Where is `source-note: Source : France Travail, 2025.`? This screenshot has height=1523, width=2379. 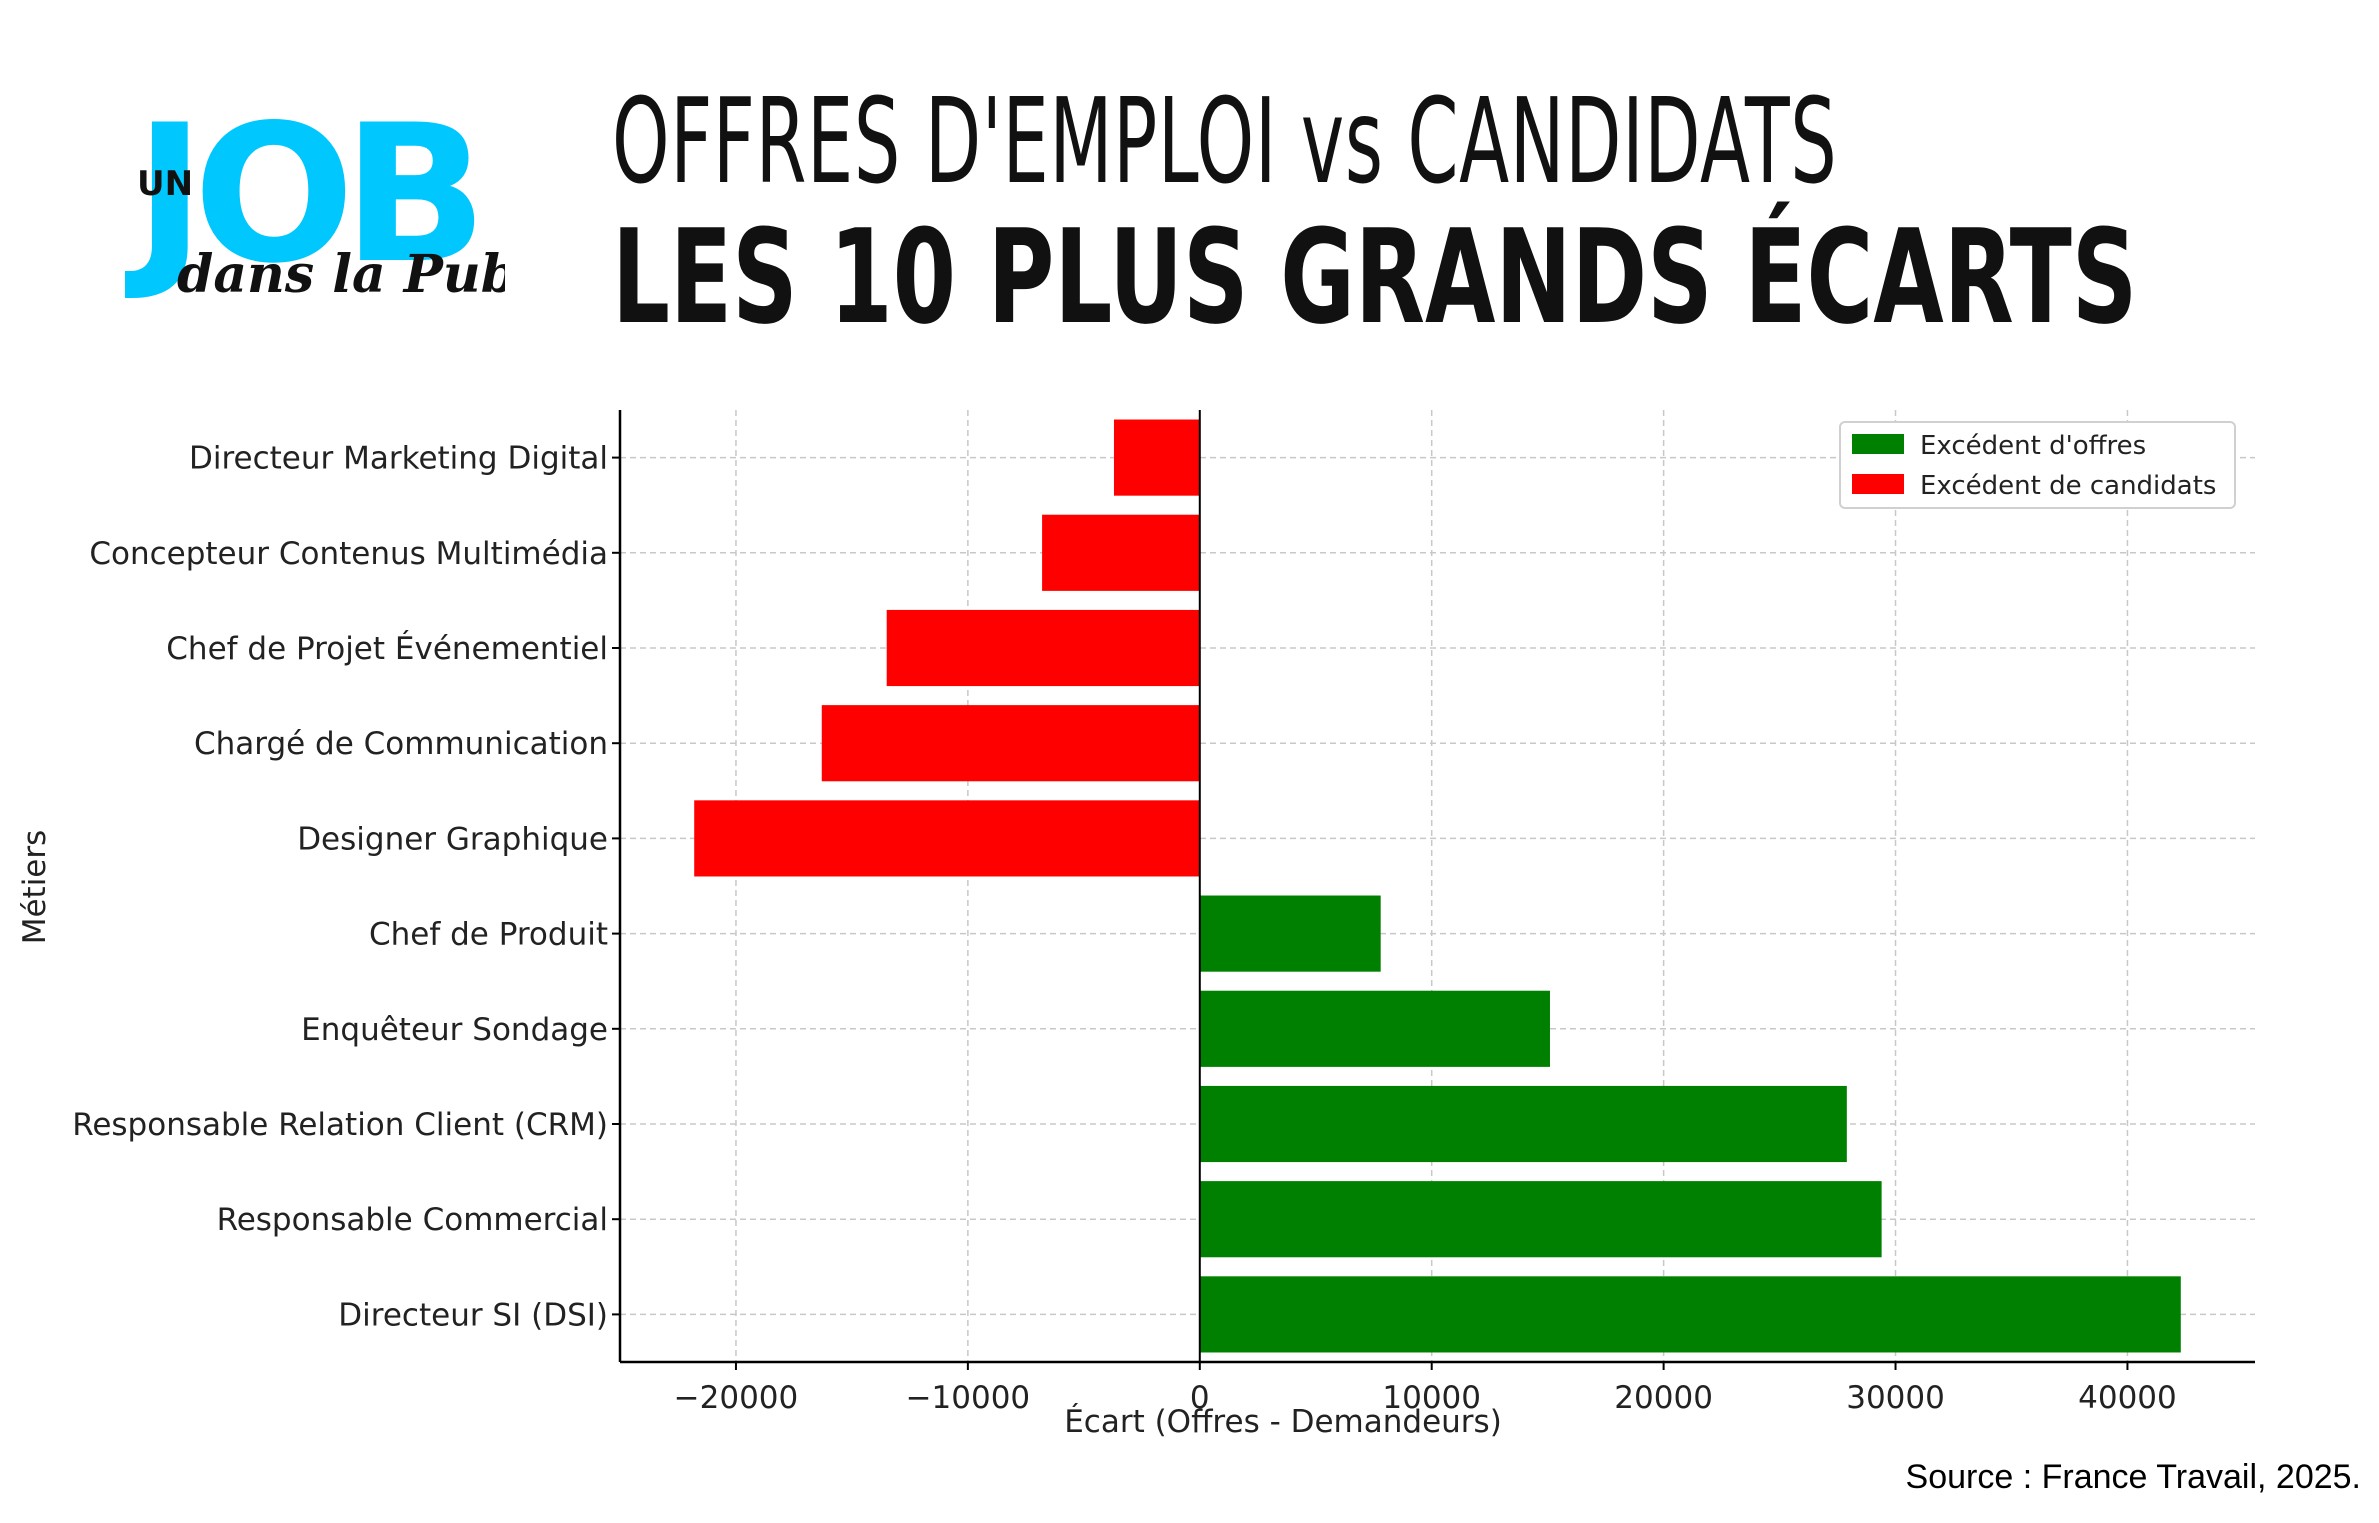
source-note: Source : France Travail, 2025. is located at coordinates (2133, 1477).